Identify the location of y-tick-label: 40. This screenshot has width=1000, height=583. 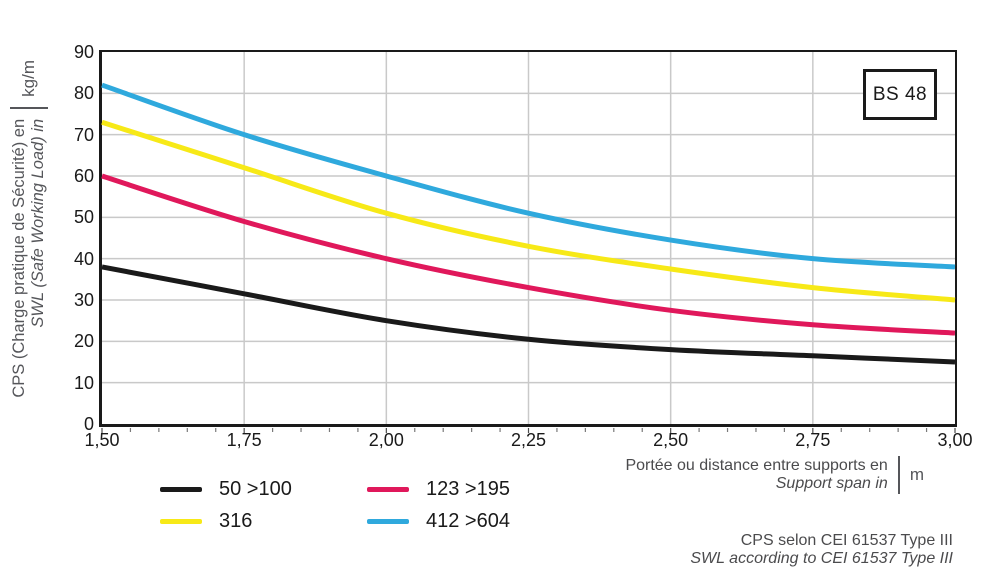
(83, 258).